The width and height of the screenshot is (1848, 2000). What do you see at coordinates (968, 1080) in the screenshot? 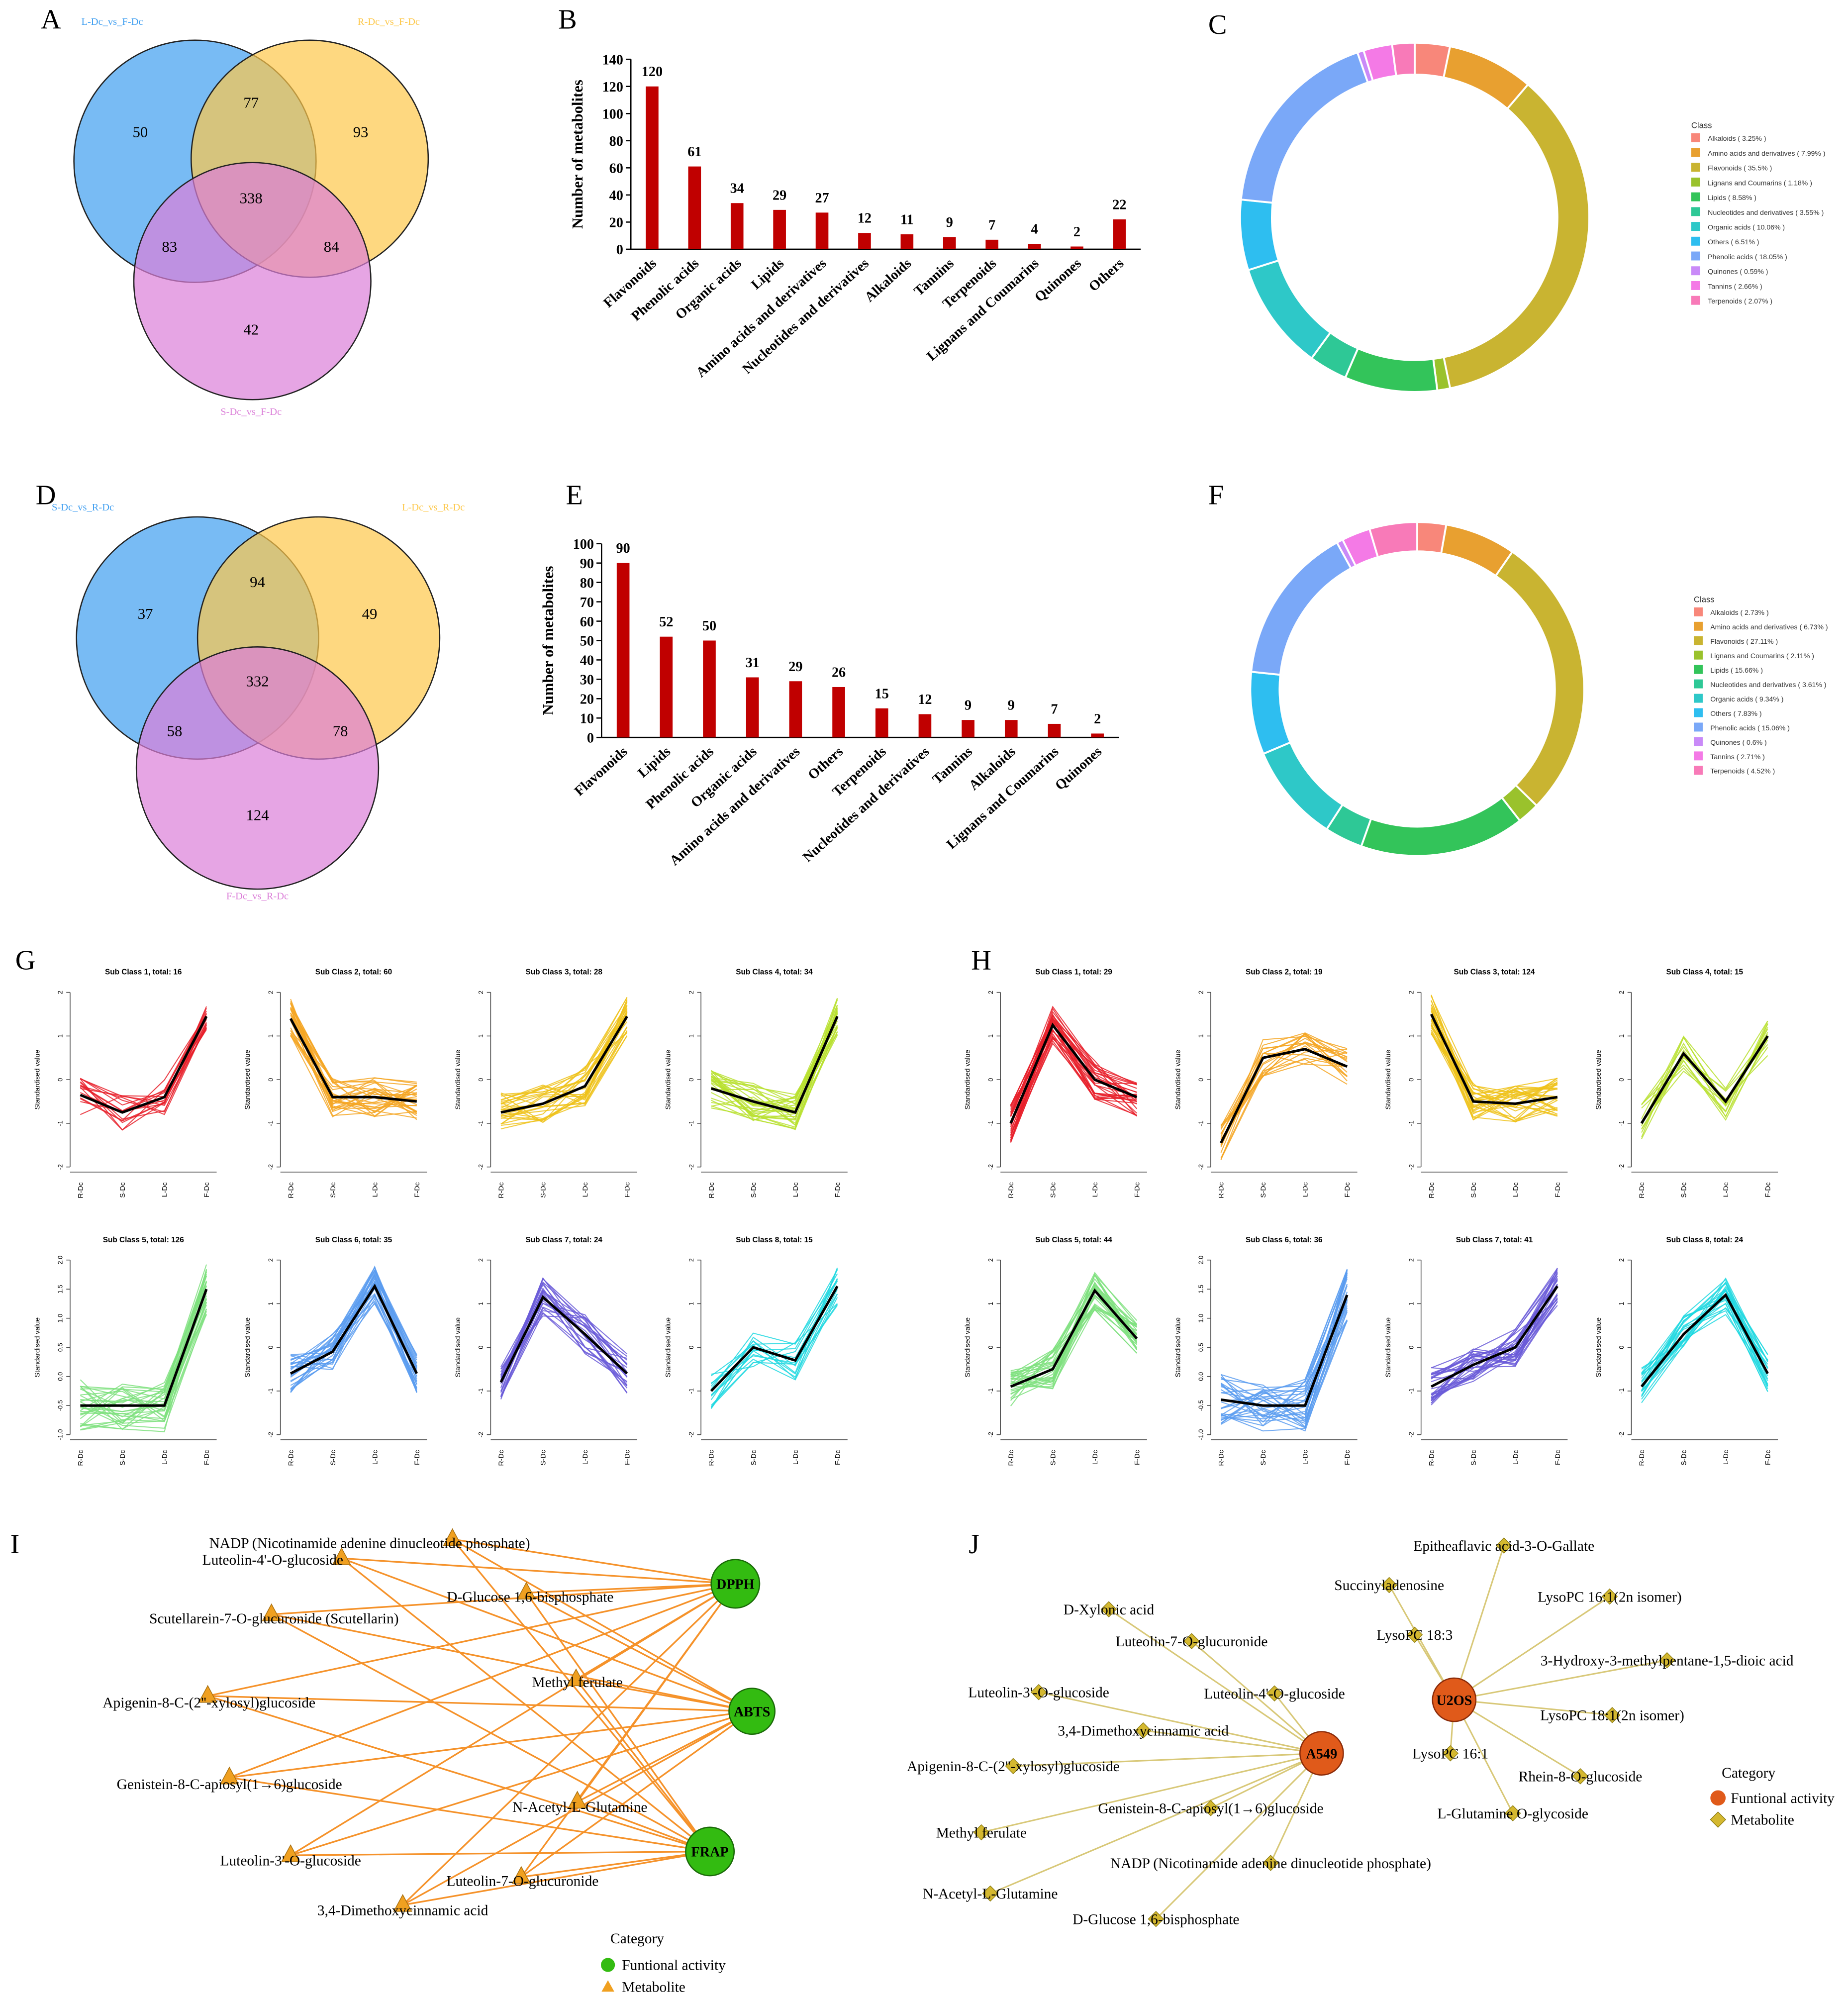
I see `y-axis-title: Standardised value` at bounding box center [968, 1080].